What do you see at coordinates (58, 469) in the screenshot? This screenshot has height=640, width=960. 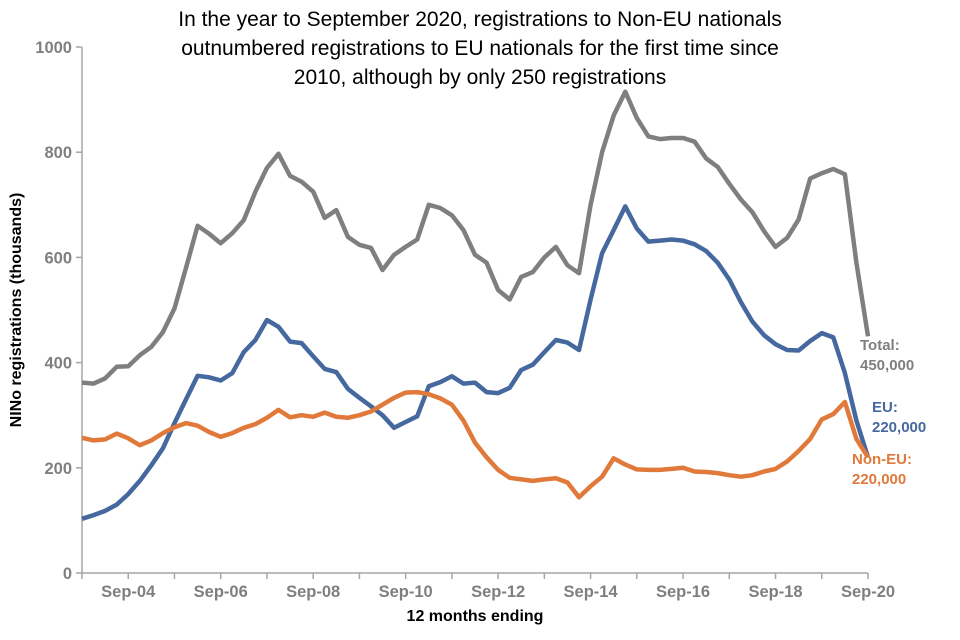 I see `y-tick-label: 200` at bounding box center [58, 469].